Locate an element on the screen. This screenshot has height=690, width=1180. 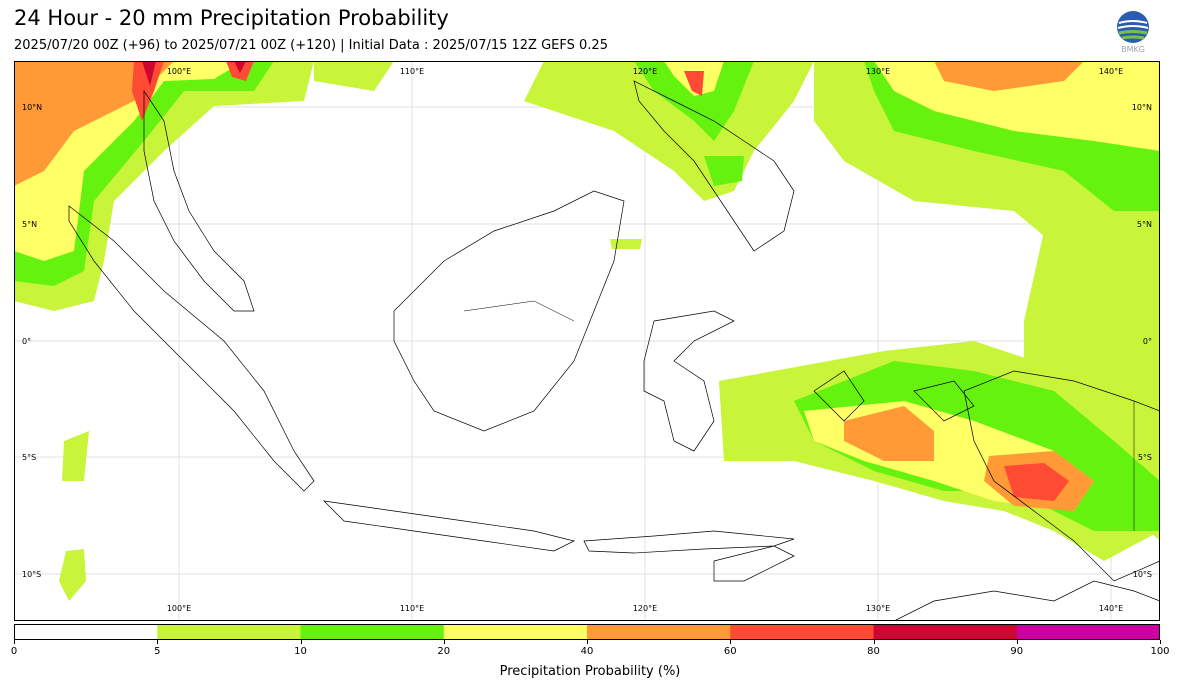
lon-labels-top: 100°E 110°E 120°E 130°E 140°E is located at coordinates (645, 71).